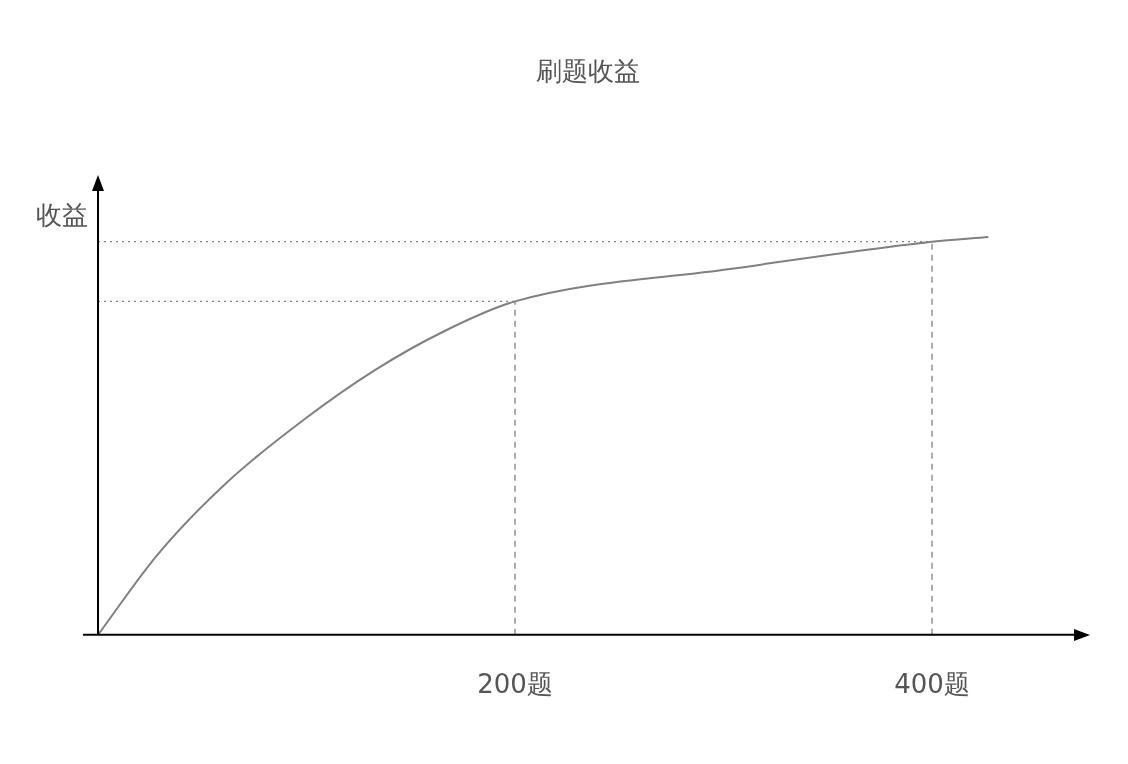 The width and height of the screenshot is (1128, 764). Describe the element at coordinates (588, 71) in the screenshot. I see `chart-title: 刷题收益` at that location.